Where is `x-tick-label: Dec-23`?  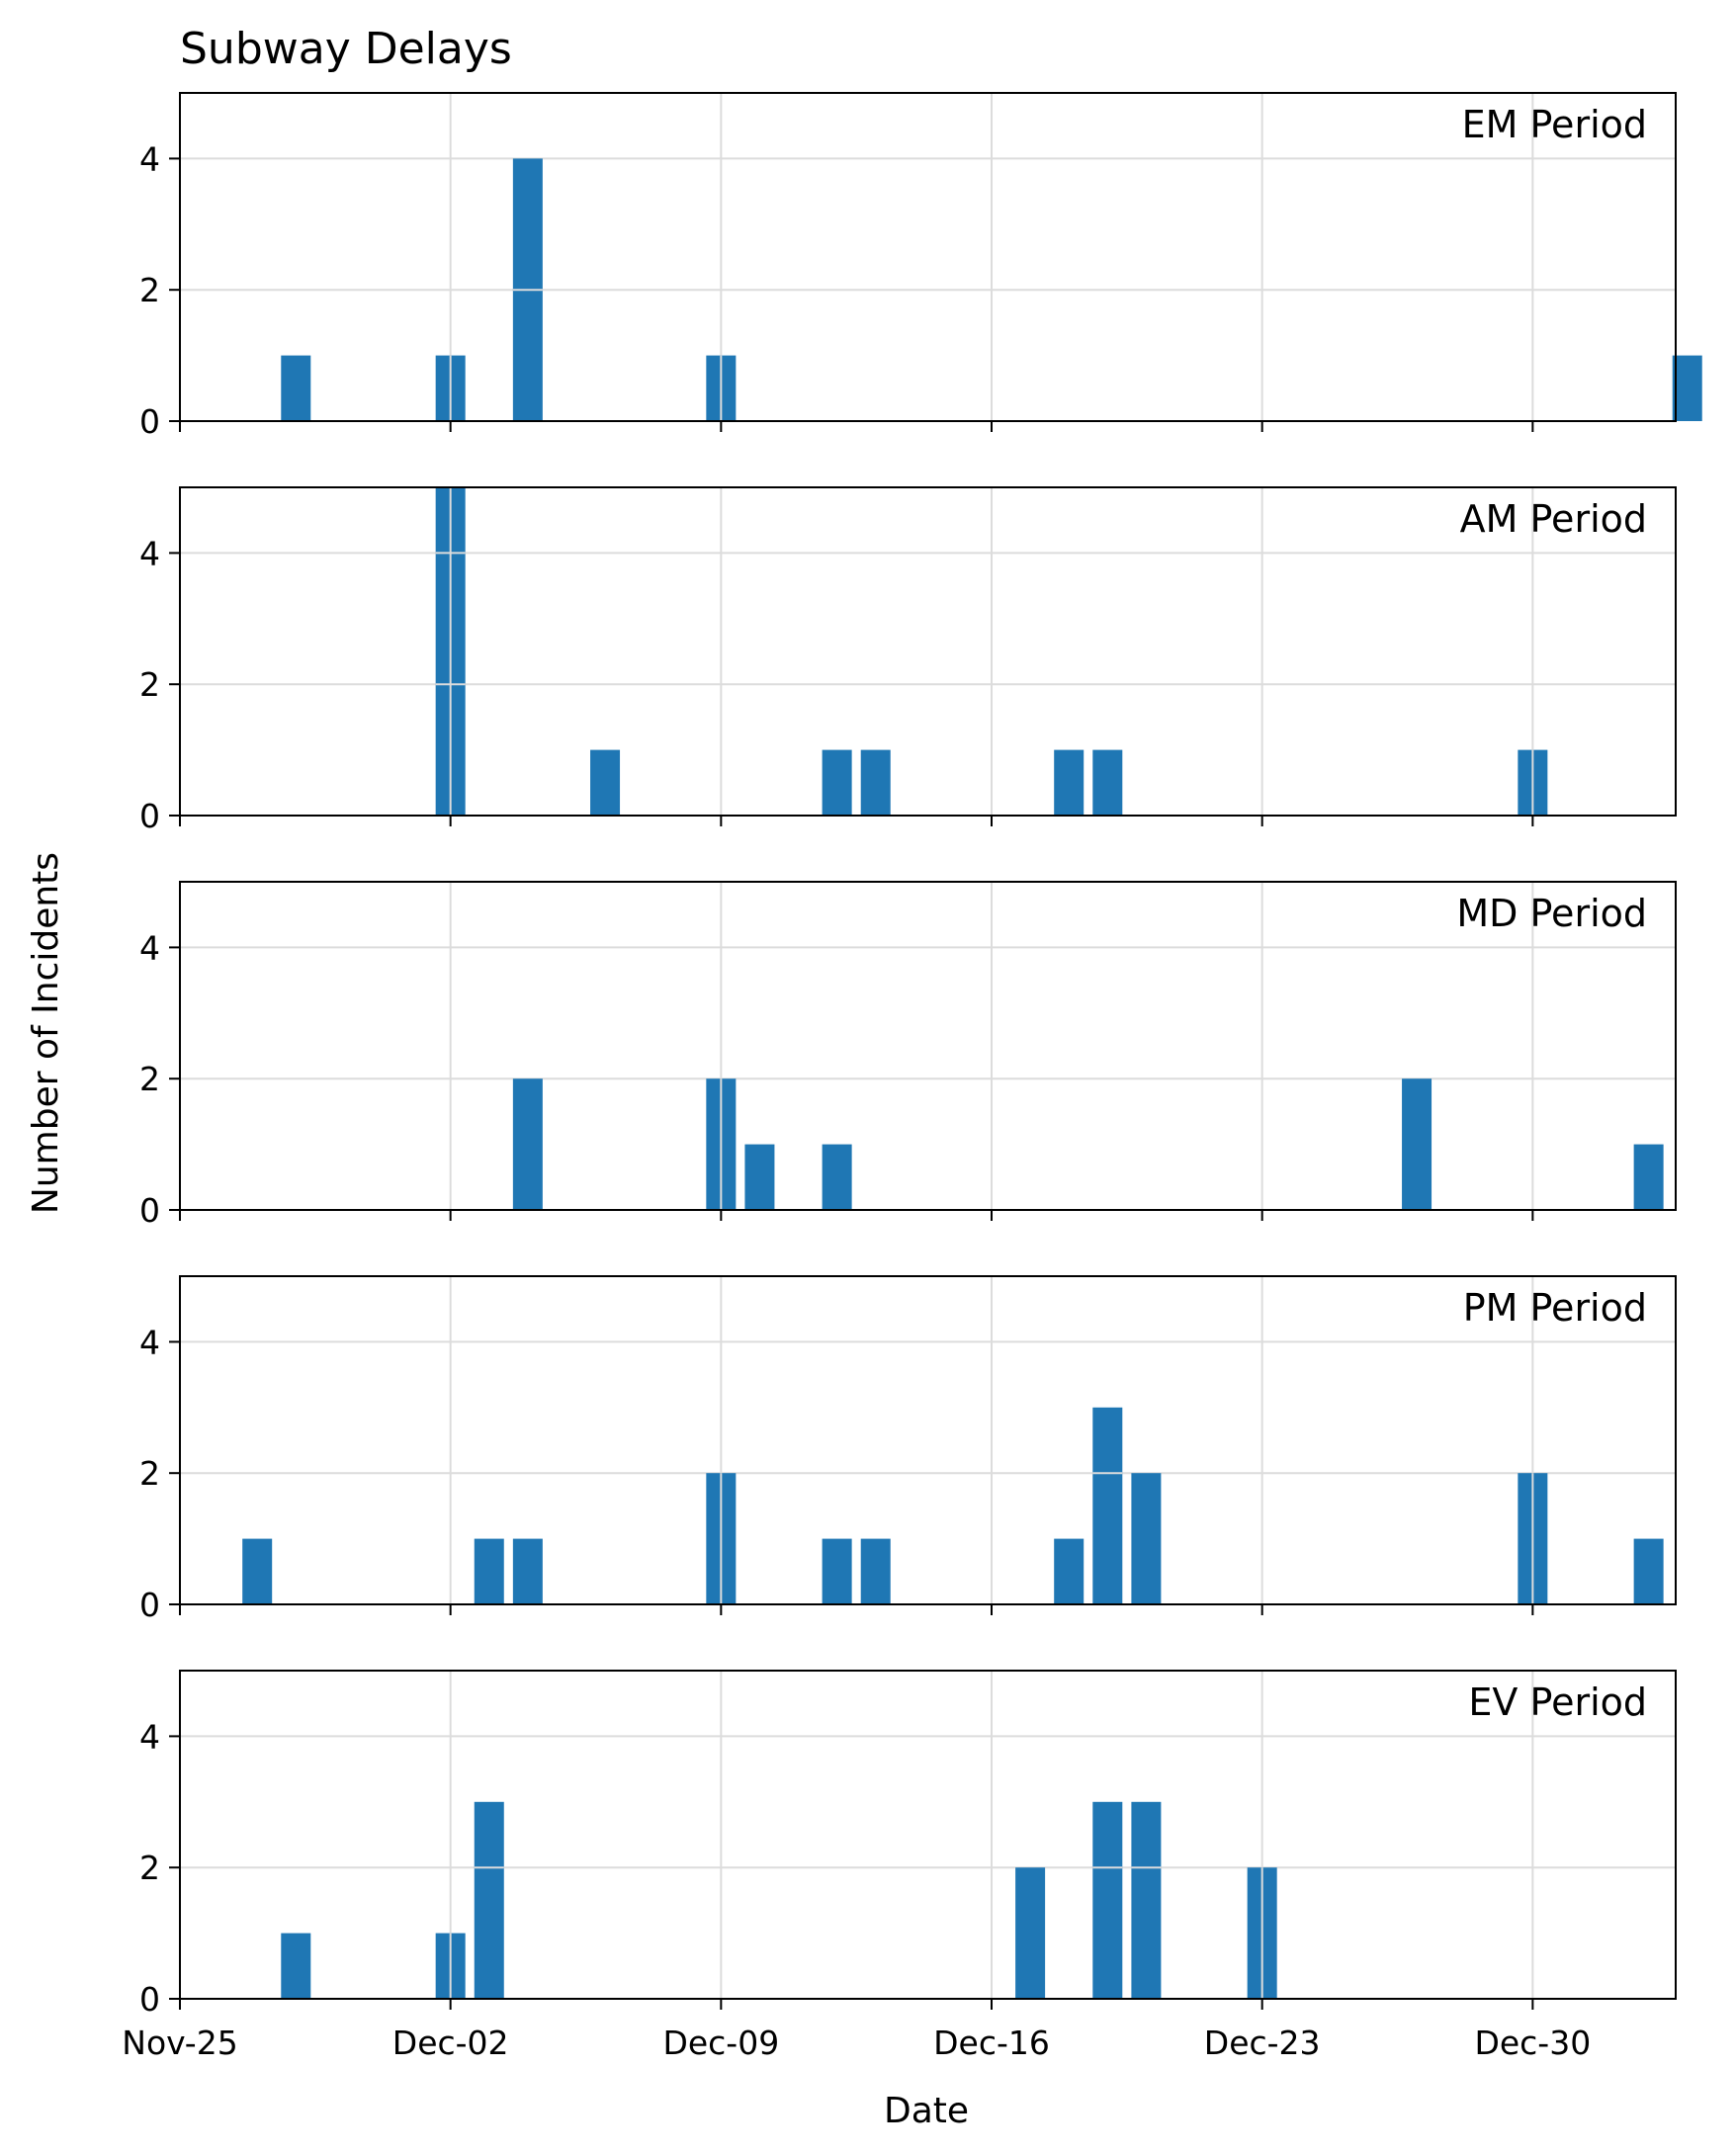
x-tick-label: Dec-23 is located at coordinates (1262, 2043).